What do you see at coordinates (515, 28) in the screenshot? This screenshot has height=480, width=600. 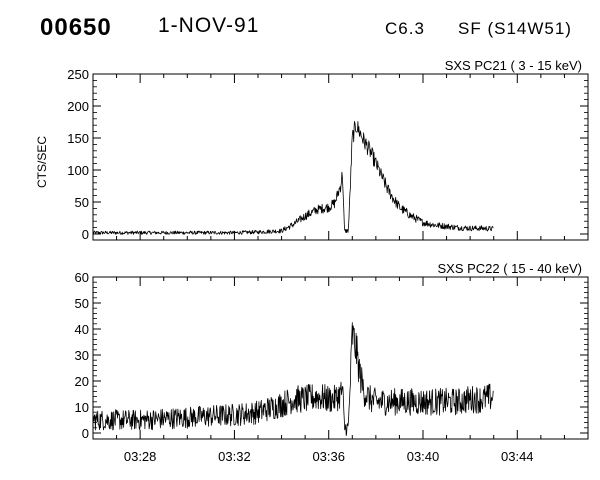 I see `flare-location: SF (S14W51)` at bounding box center [515, 28].